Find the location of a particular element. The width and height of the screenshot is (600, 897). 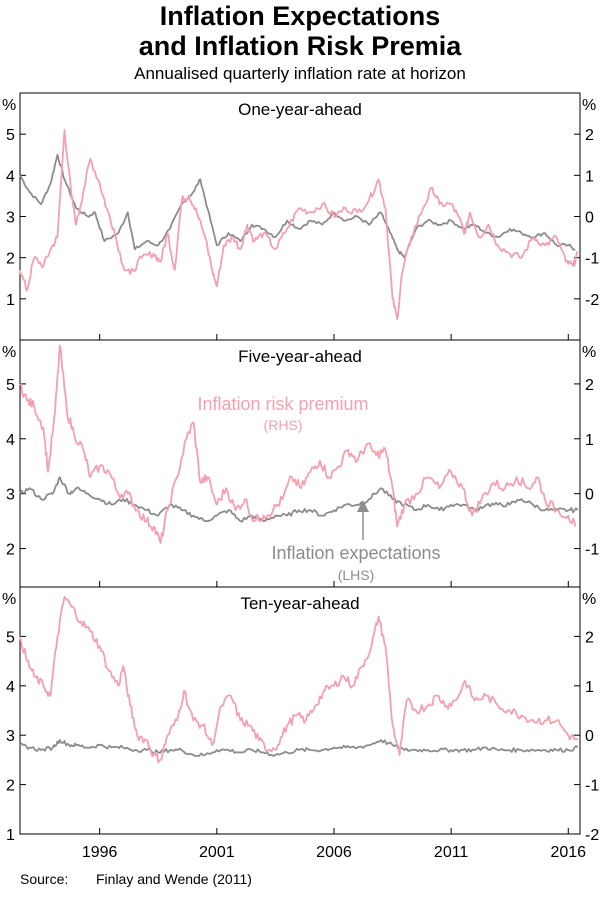

chart-title-line1: Inflation Expectations is located at coordinates (300, 16).